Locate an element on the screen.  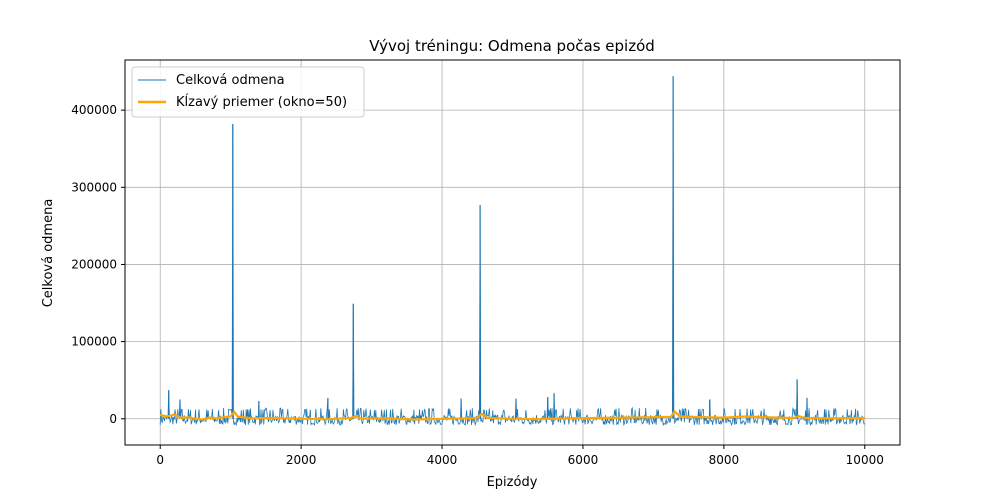
y-axis-label: Celková odmena is located at coordinates (48, 253).